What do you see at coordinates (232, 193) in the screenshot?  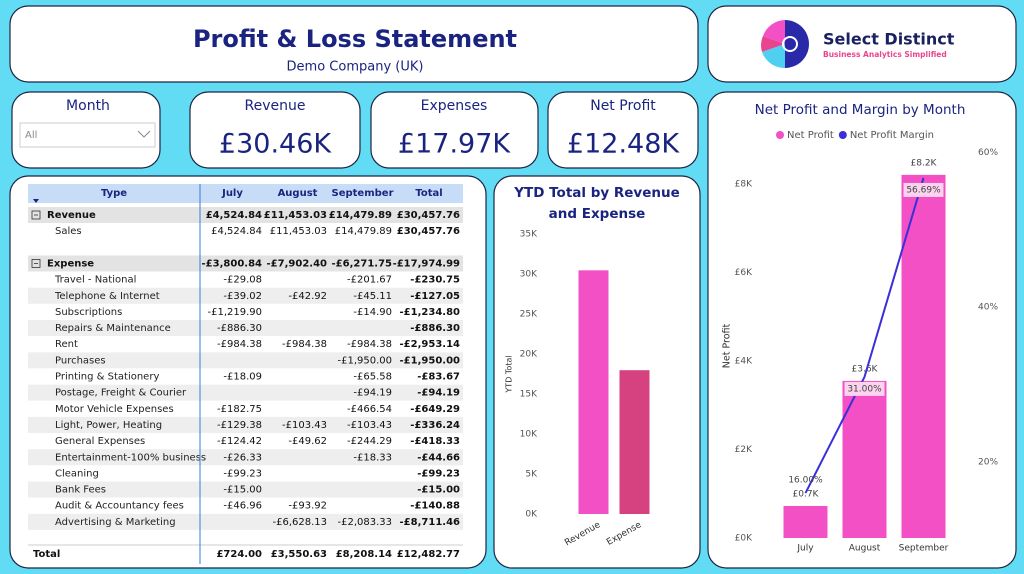 I see `column-header: July` at bounding box center [232, 193].